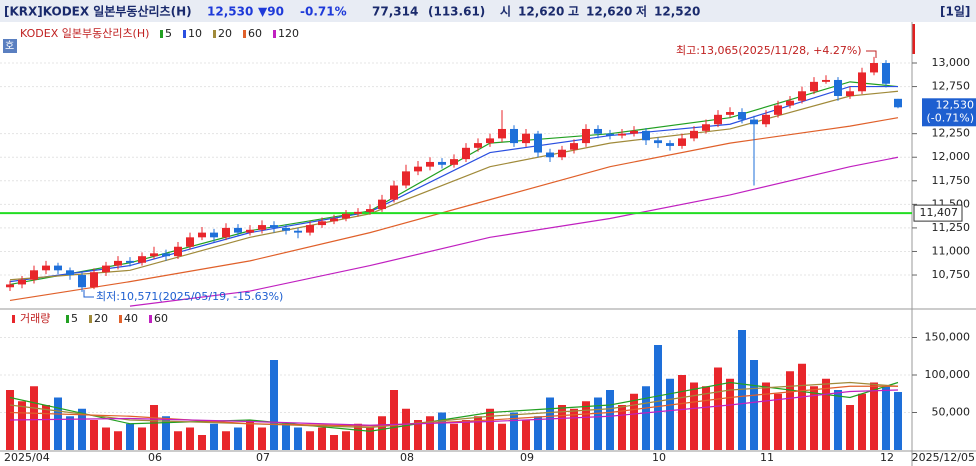  What do you see at coordinates (659, 457) in the screenshot?
I see `x-tick-label: 10` at bounding box center [659, 457].